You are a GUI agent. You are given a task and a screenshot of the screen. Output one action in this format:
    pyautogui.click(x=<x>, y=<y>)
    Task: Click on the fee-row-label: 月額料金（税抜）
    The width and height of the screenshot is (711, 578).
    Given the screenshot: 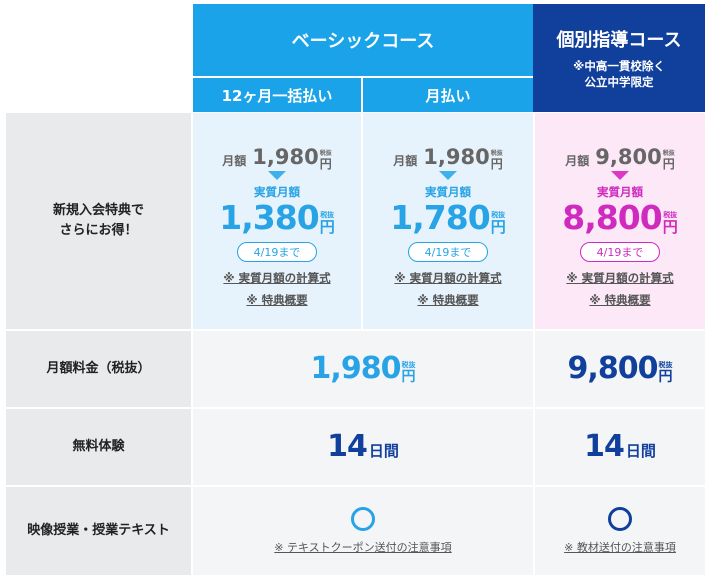 What is the action you would take?
    pyautogui.click(x=98, y=369)
    